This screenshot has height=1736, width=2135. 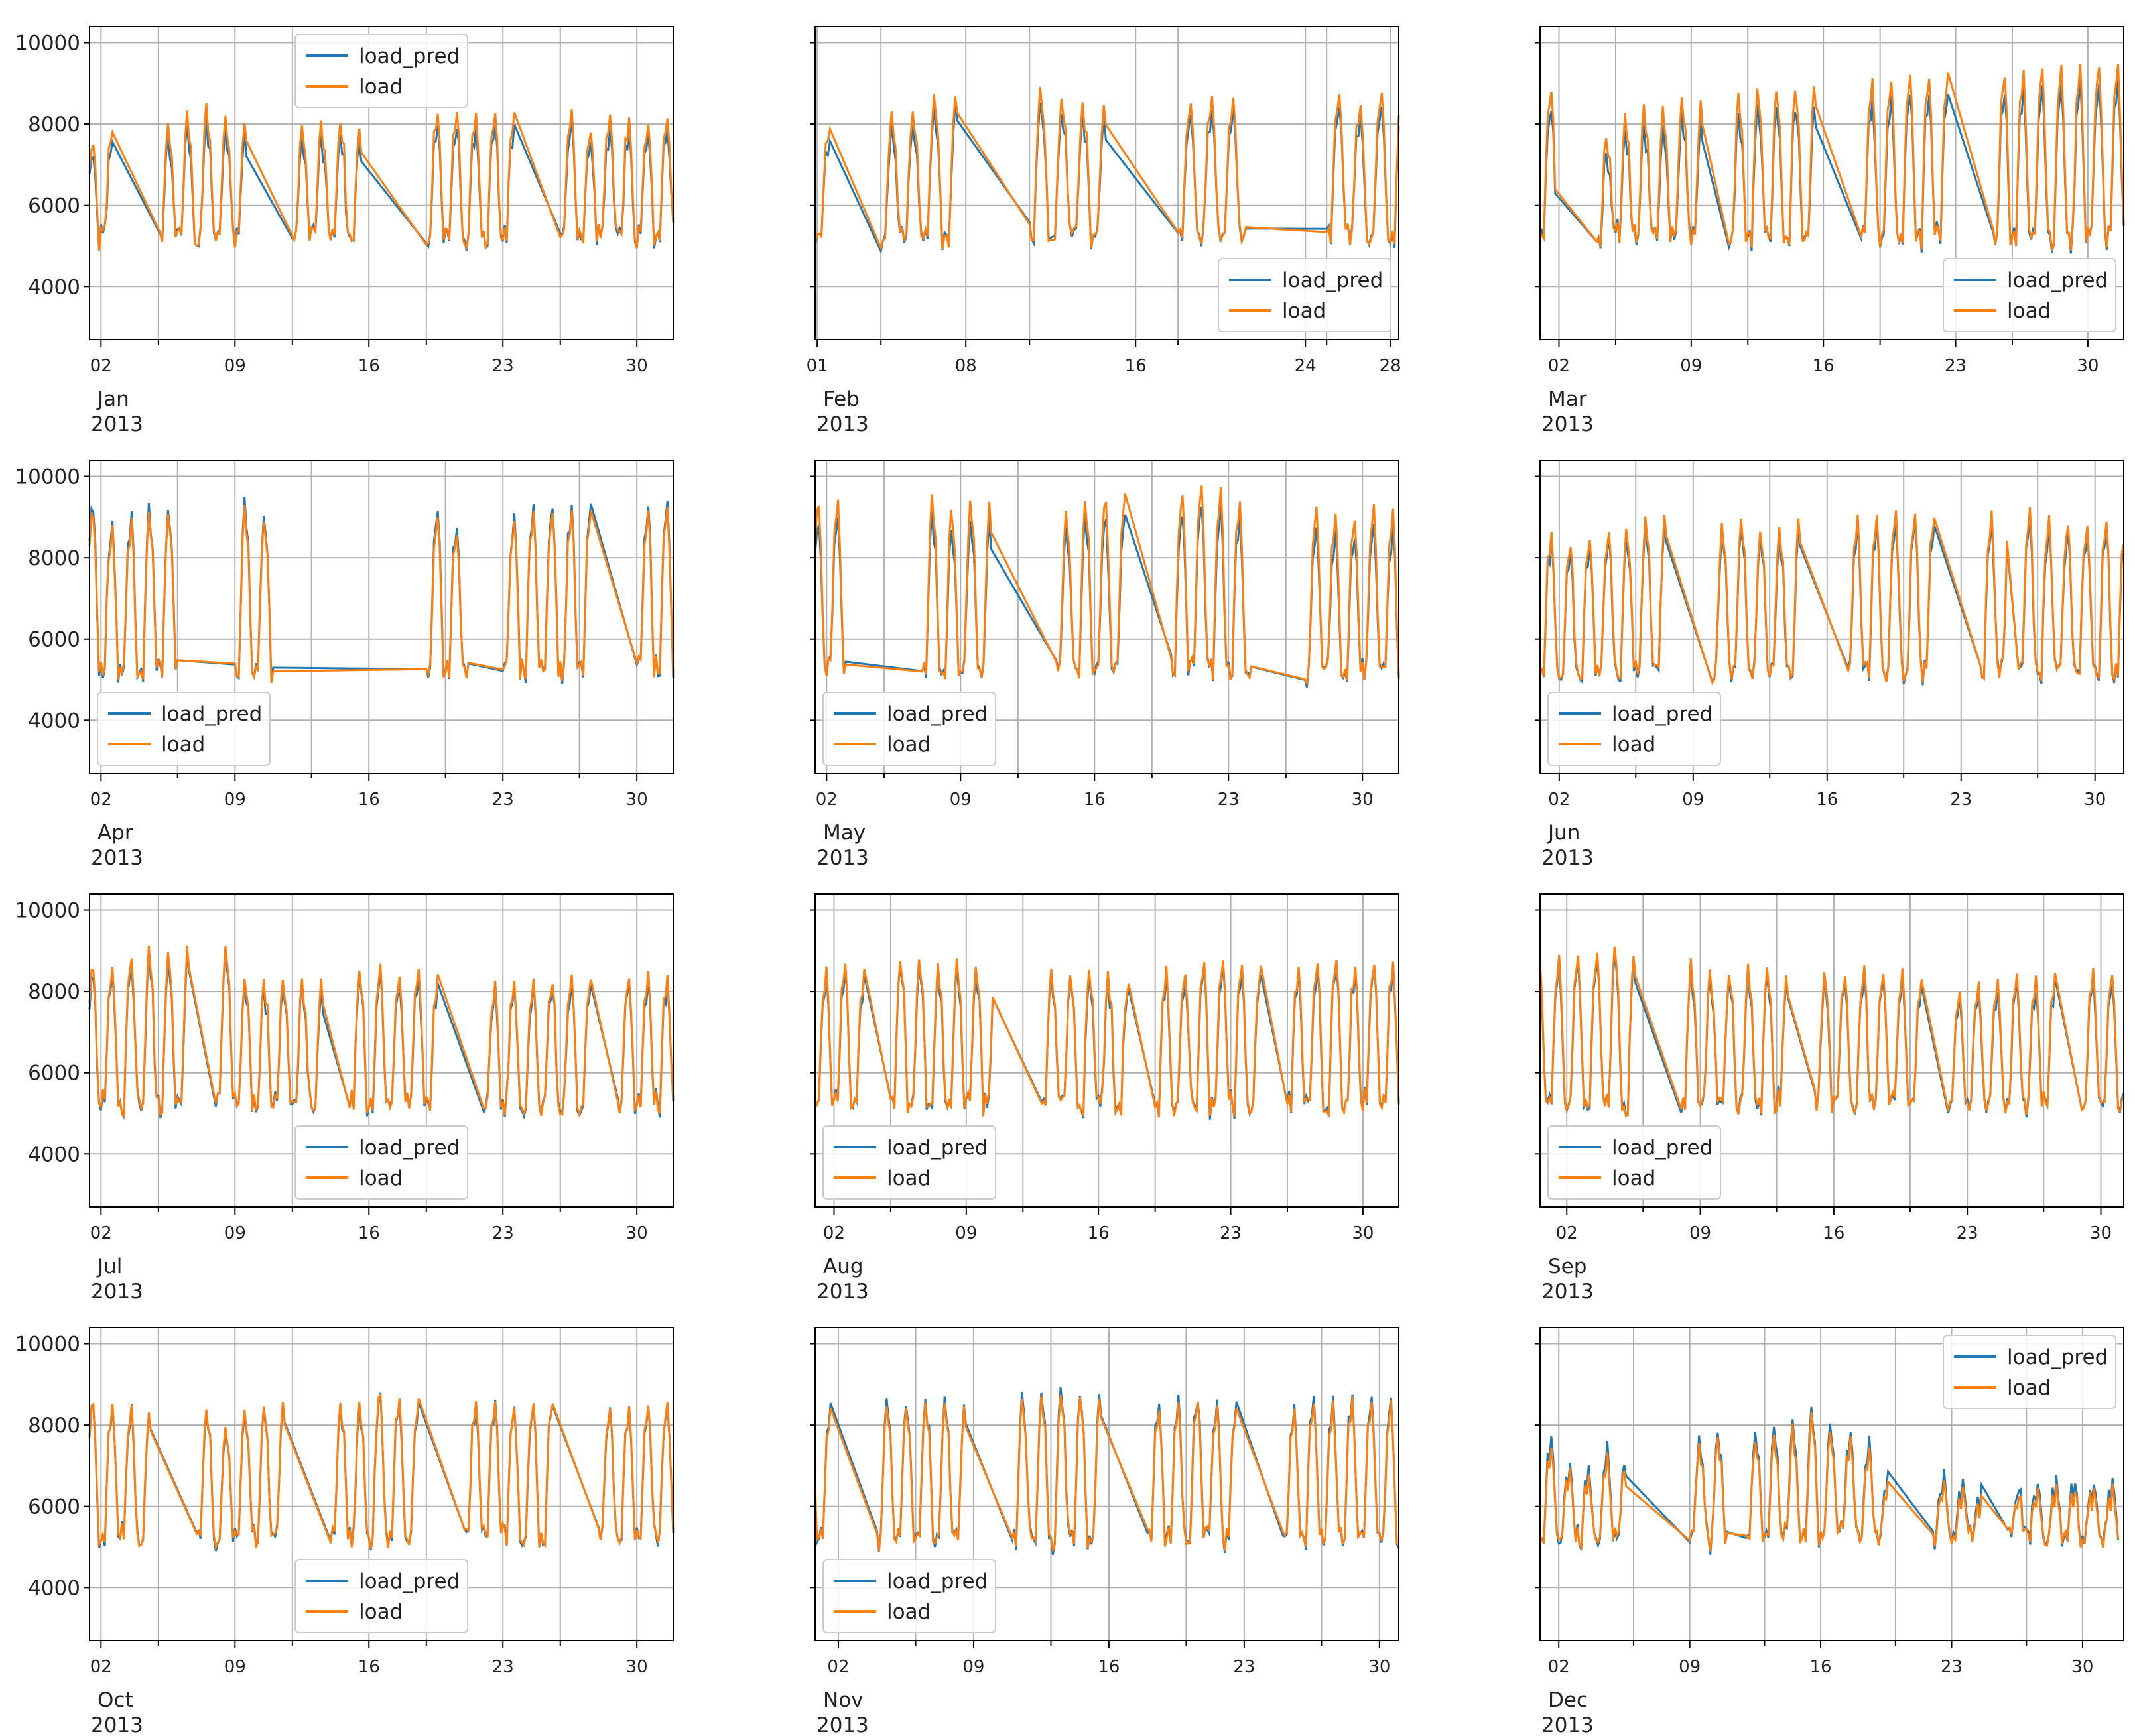 What do you see at coordinates (54, 992) in the screenshot?
I see `y-tick-label: 8000` at bounding box center [54, 992].